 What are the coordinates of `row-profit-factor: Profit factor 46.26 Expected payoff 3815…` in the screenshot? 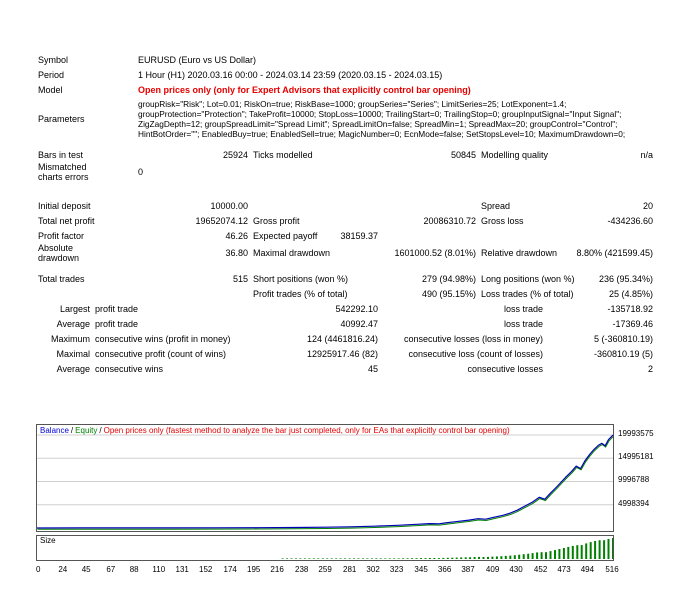 It's located at (345, 235).